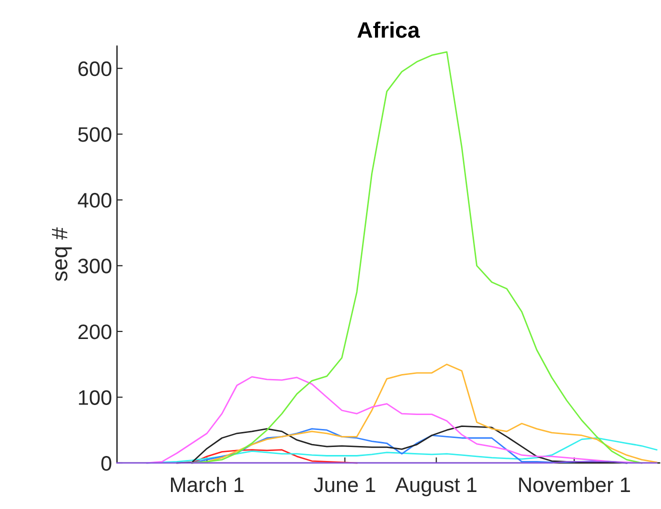 The width and height of the screenshot is (661, 509). Describe the element at coordinates (345, 485) in the screenshot. I see `x-tick-label: June 1` at that location.